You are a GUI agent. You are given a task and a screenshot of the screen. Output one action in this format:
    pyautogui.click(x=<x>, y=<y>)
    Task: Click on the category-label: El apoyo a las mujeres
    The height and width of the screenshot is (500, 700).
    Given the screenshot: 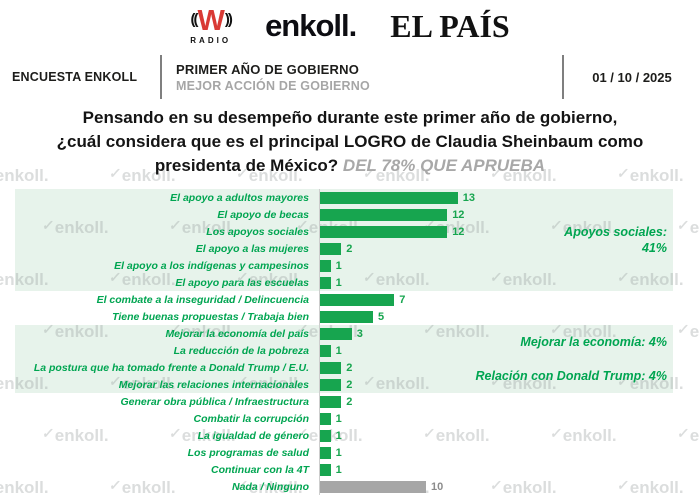 What is the action you would take?
    pyautogui.click(x=252, y=248)
    